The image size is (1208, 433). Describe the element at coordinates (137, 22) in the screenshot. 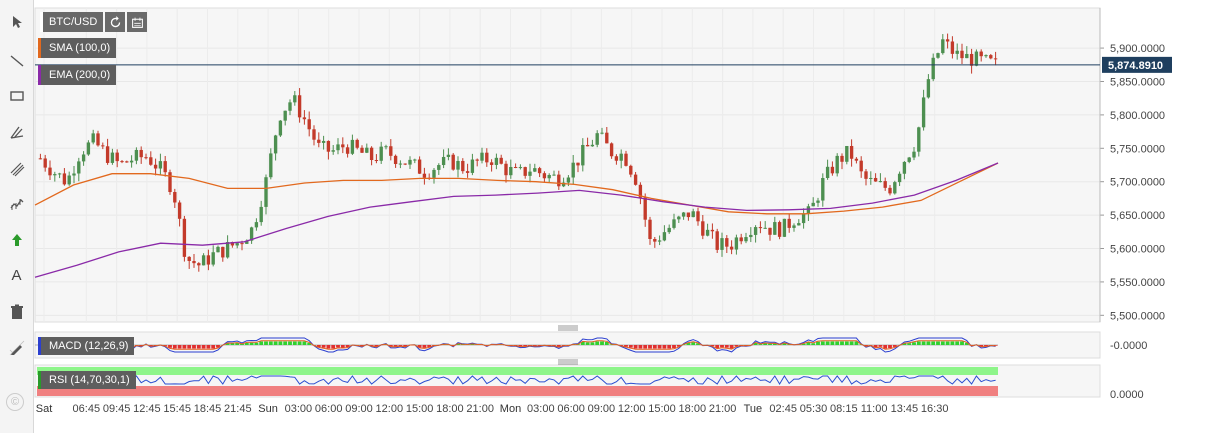

I see `calendar-icon` at that location.